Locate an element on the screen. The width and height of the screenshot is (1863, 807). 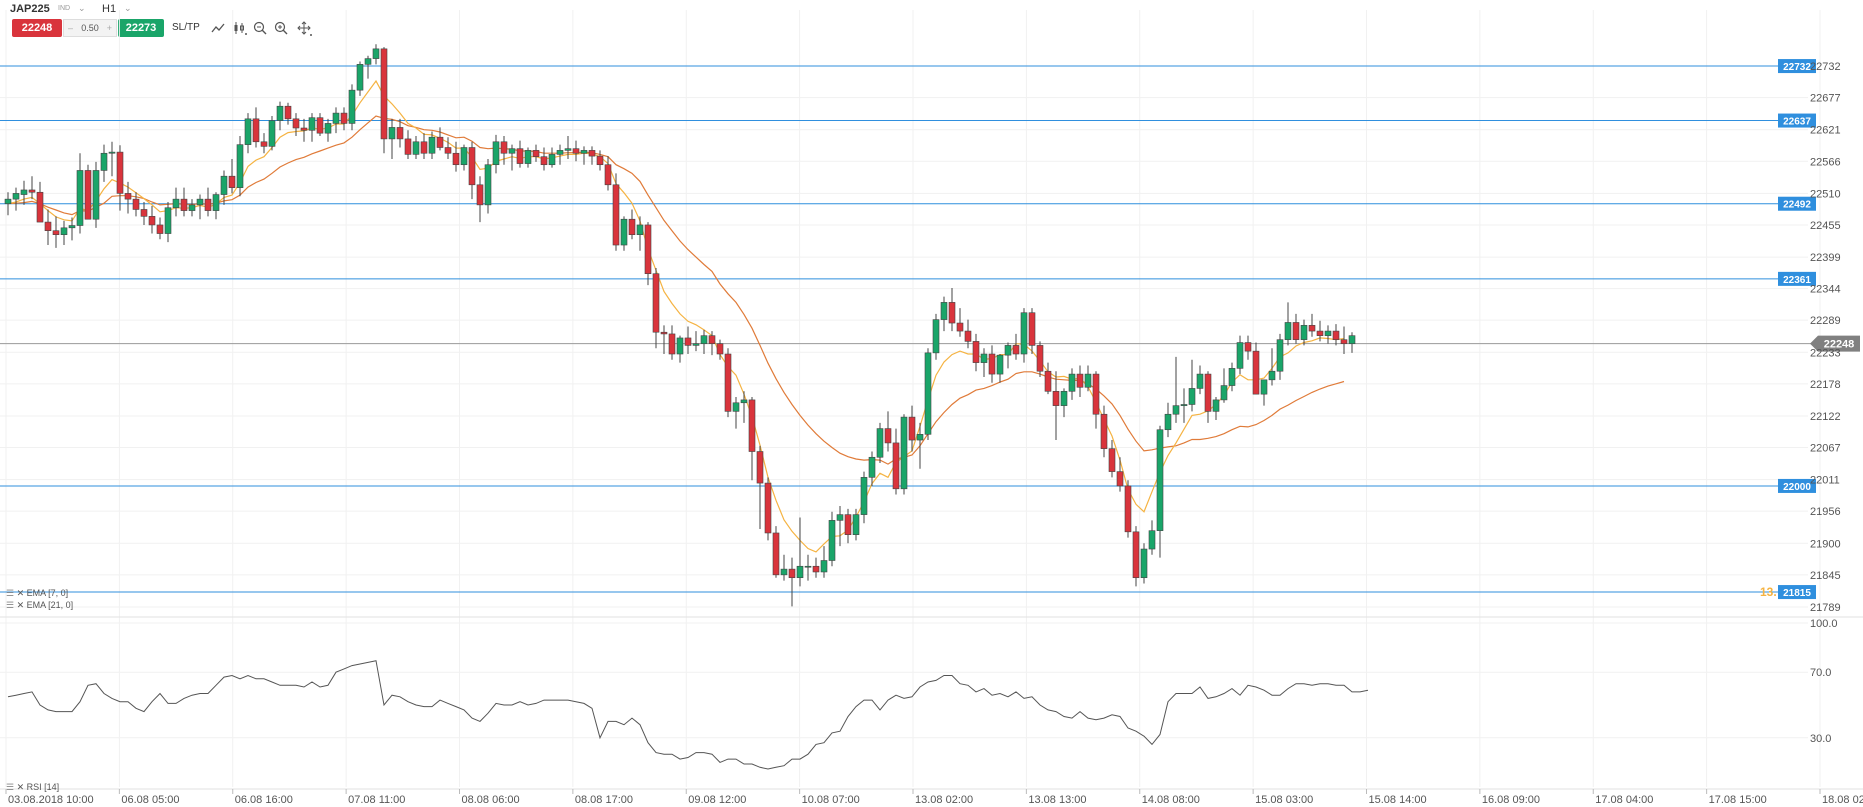
rsi-line is located at coordinates (688, 715).